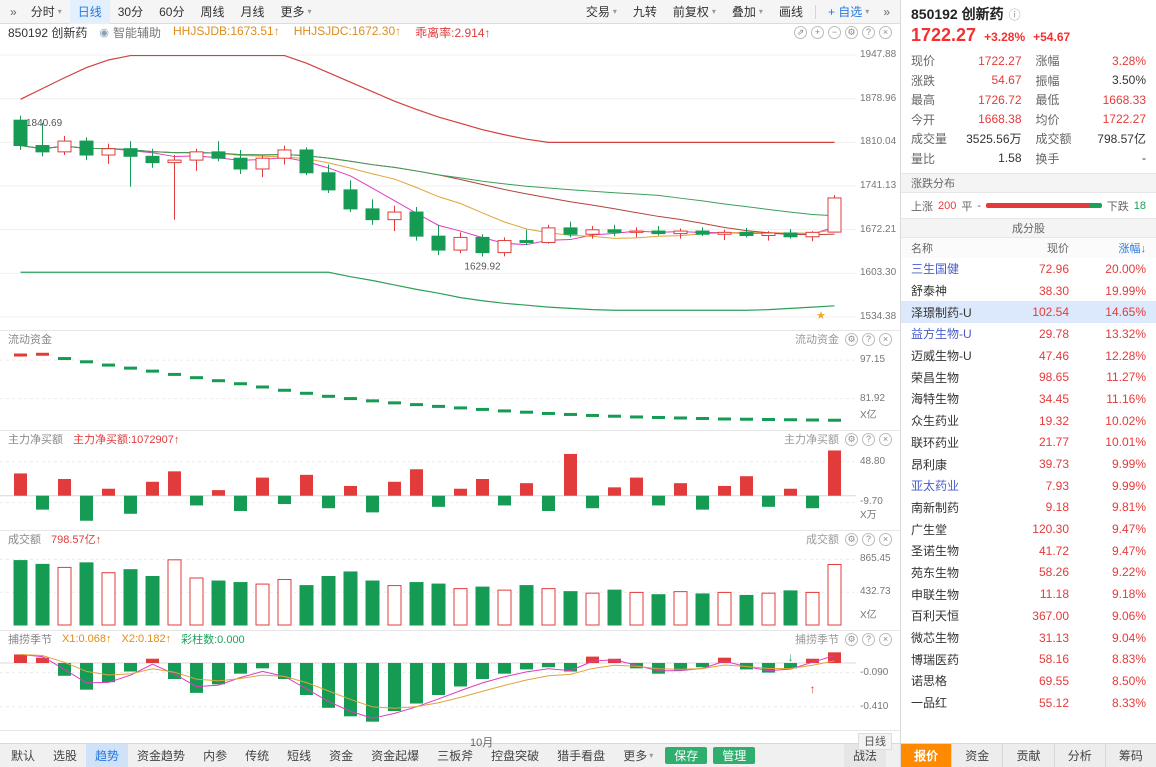 This screenshot has width=1156, height=767. I want to click on table-row: 申联生物 11.18 9.18%, so click(1028, 594).